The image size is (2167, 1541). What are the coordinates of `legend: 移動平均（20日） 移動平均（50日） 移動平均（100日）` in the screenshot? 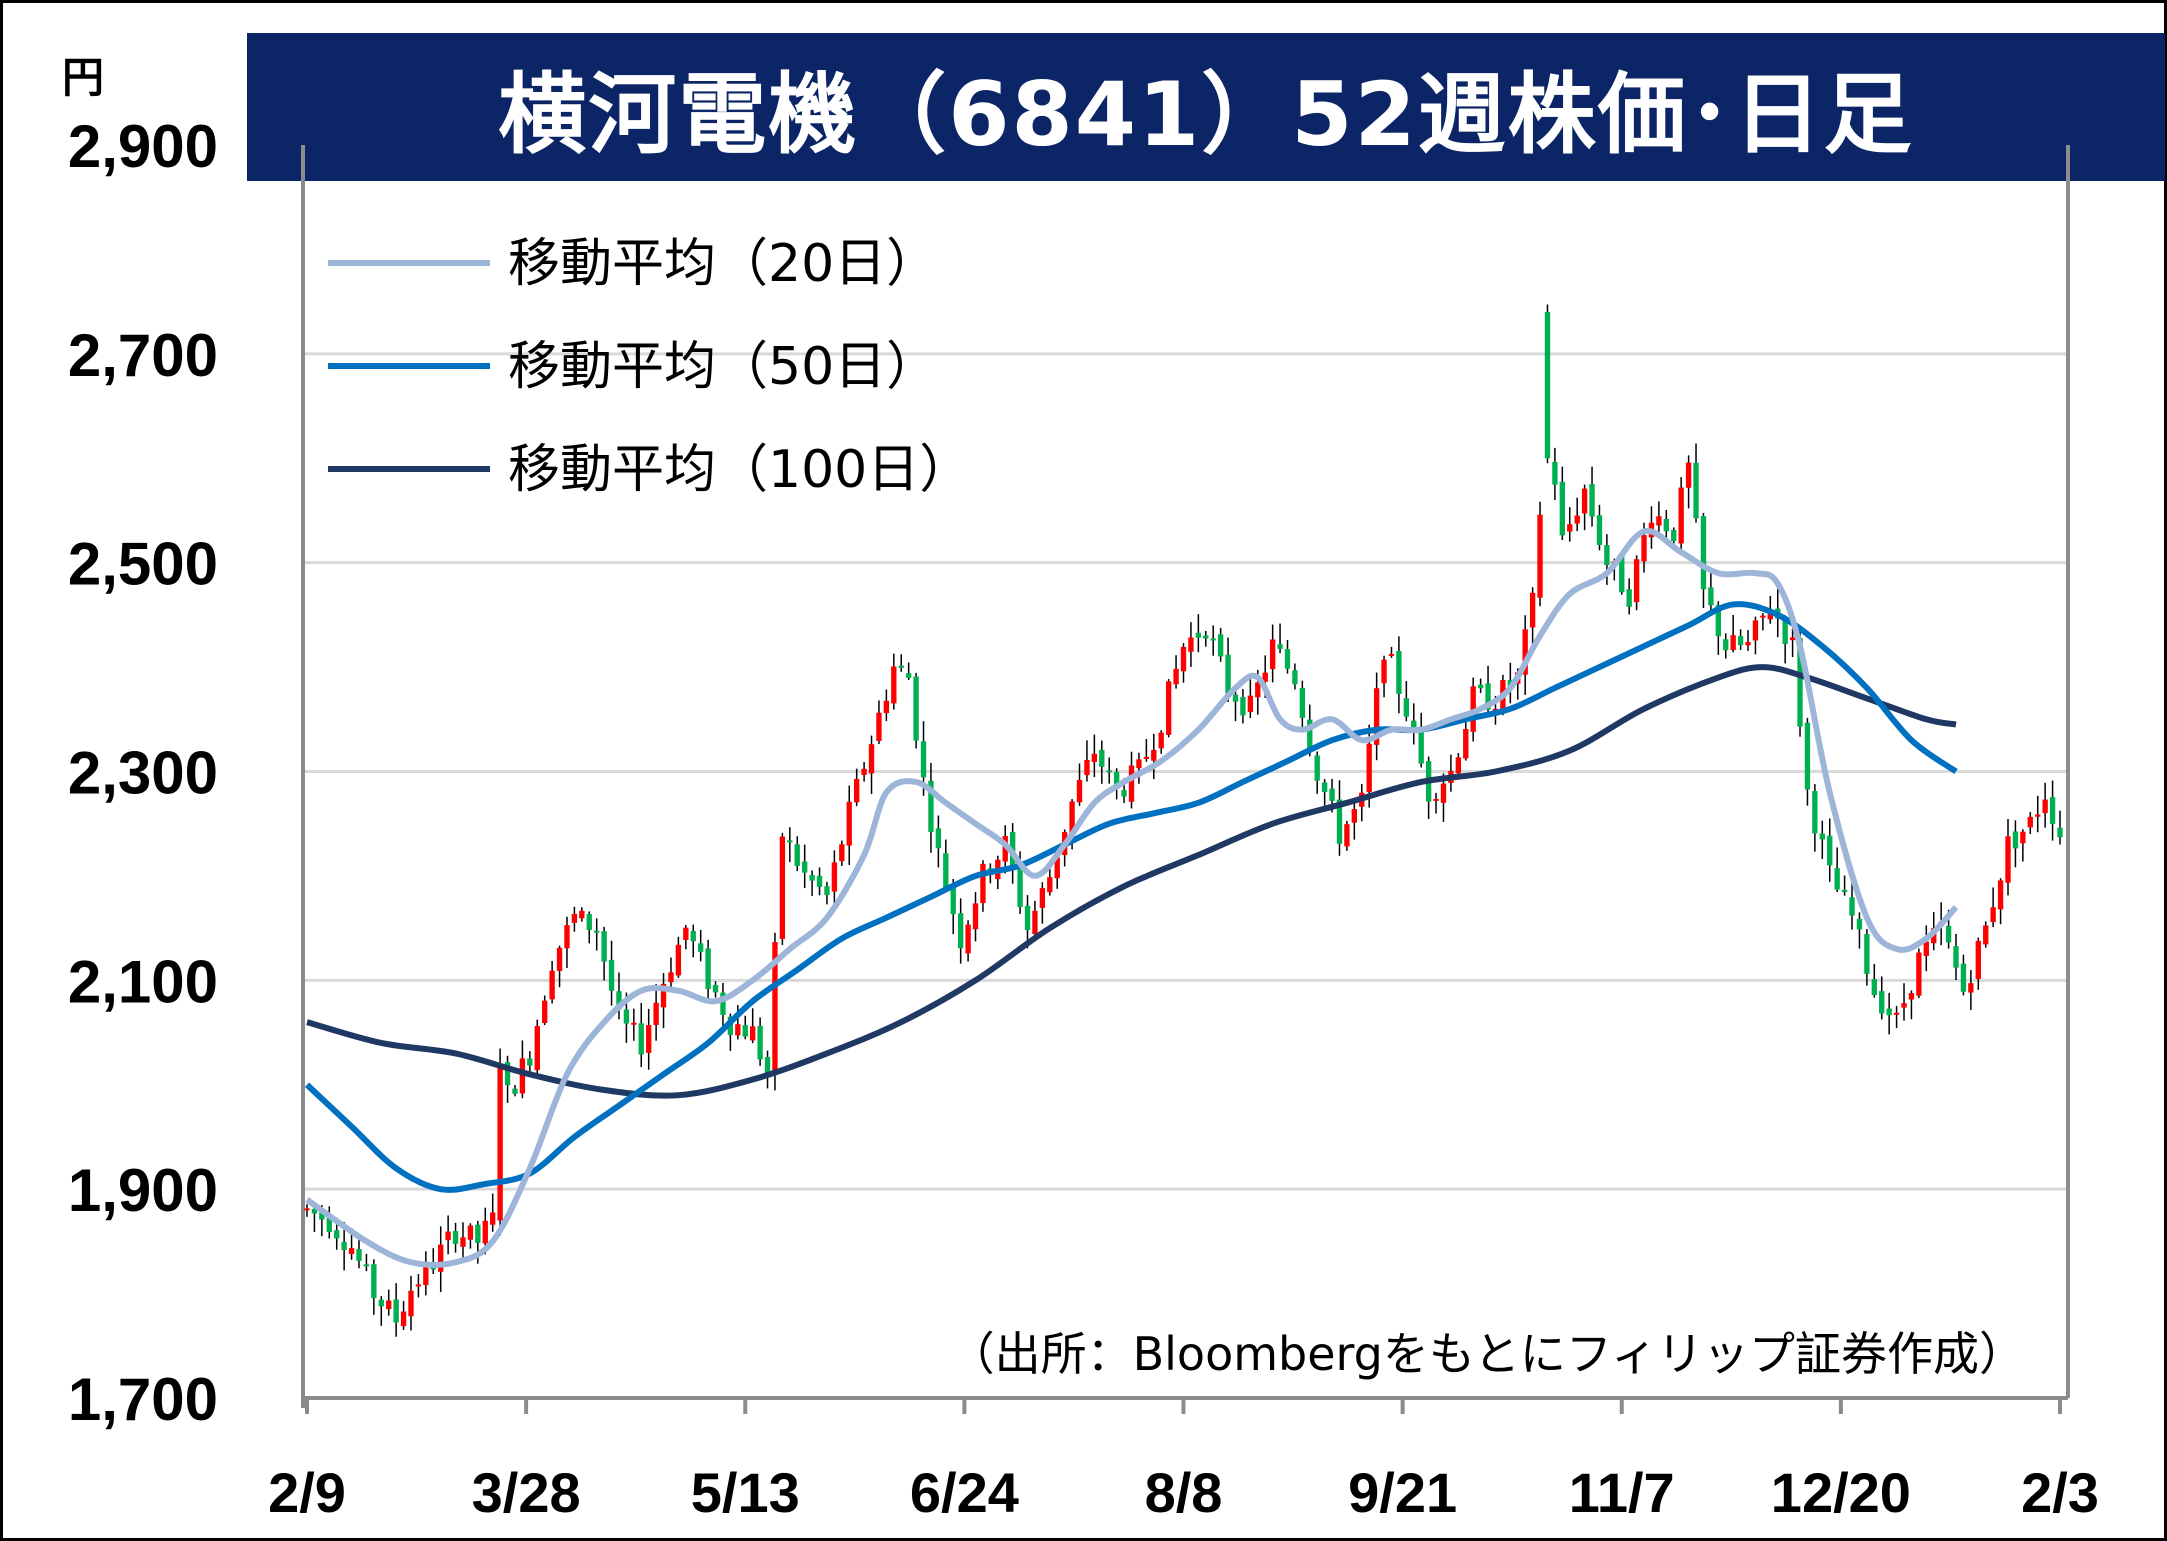 It's located at (649, 367).